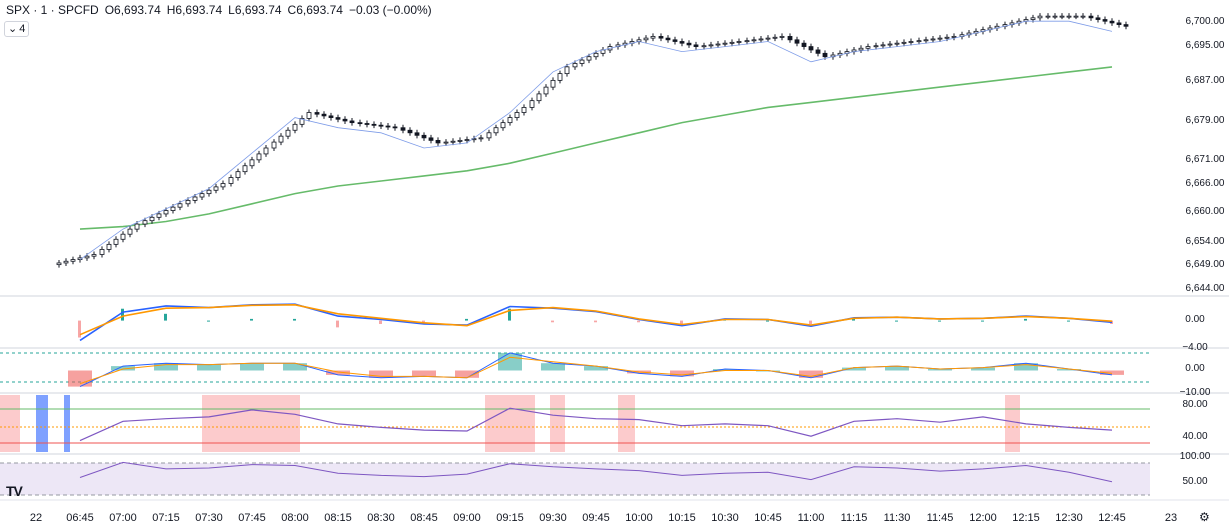 This screenshot has width=1229, height=525. Describe the element at coordinates (199, 10) in the screenshot. I see `high-value: 6,693.74` at that location.